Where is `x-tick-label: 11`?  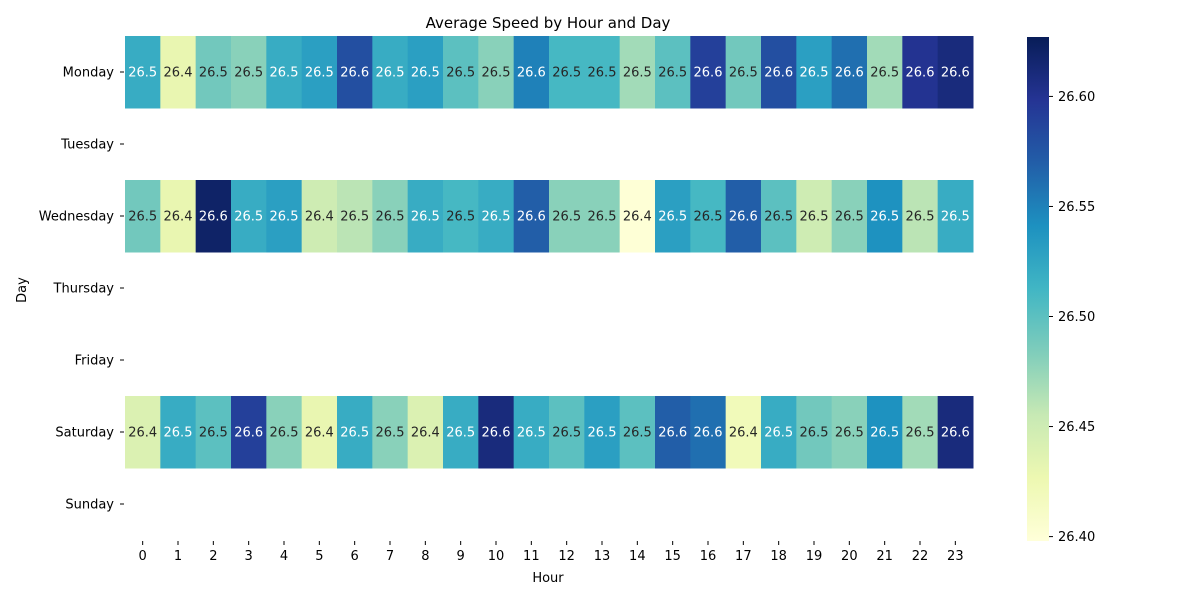
x-tick-label: 11 is located at coordinates (531, 556).